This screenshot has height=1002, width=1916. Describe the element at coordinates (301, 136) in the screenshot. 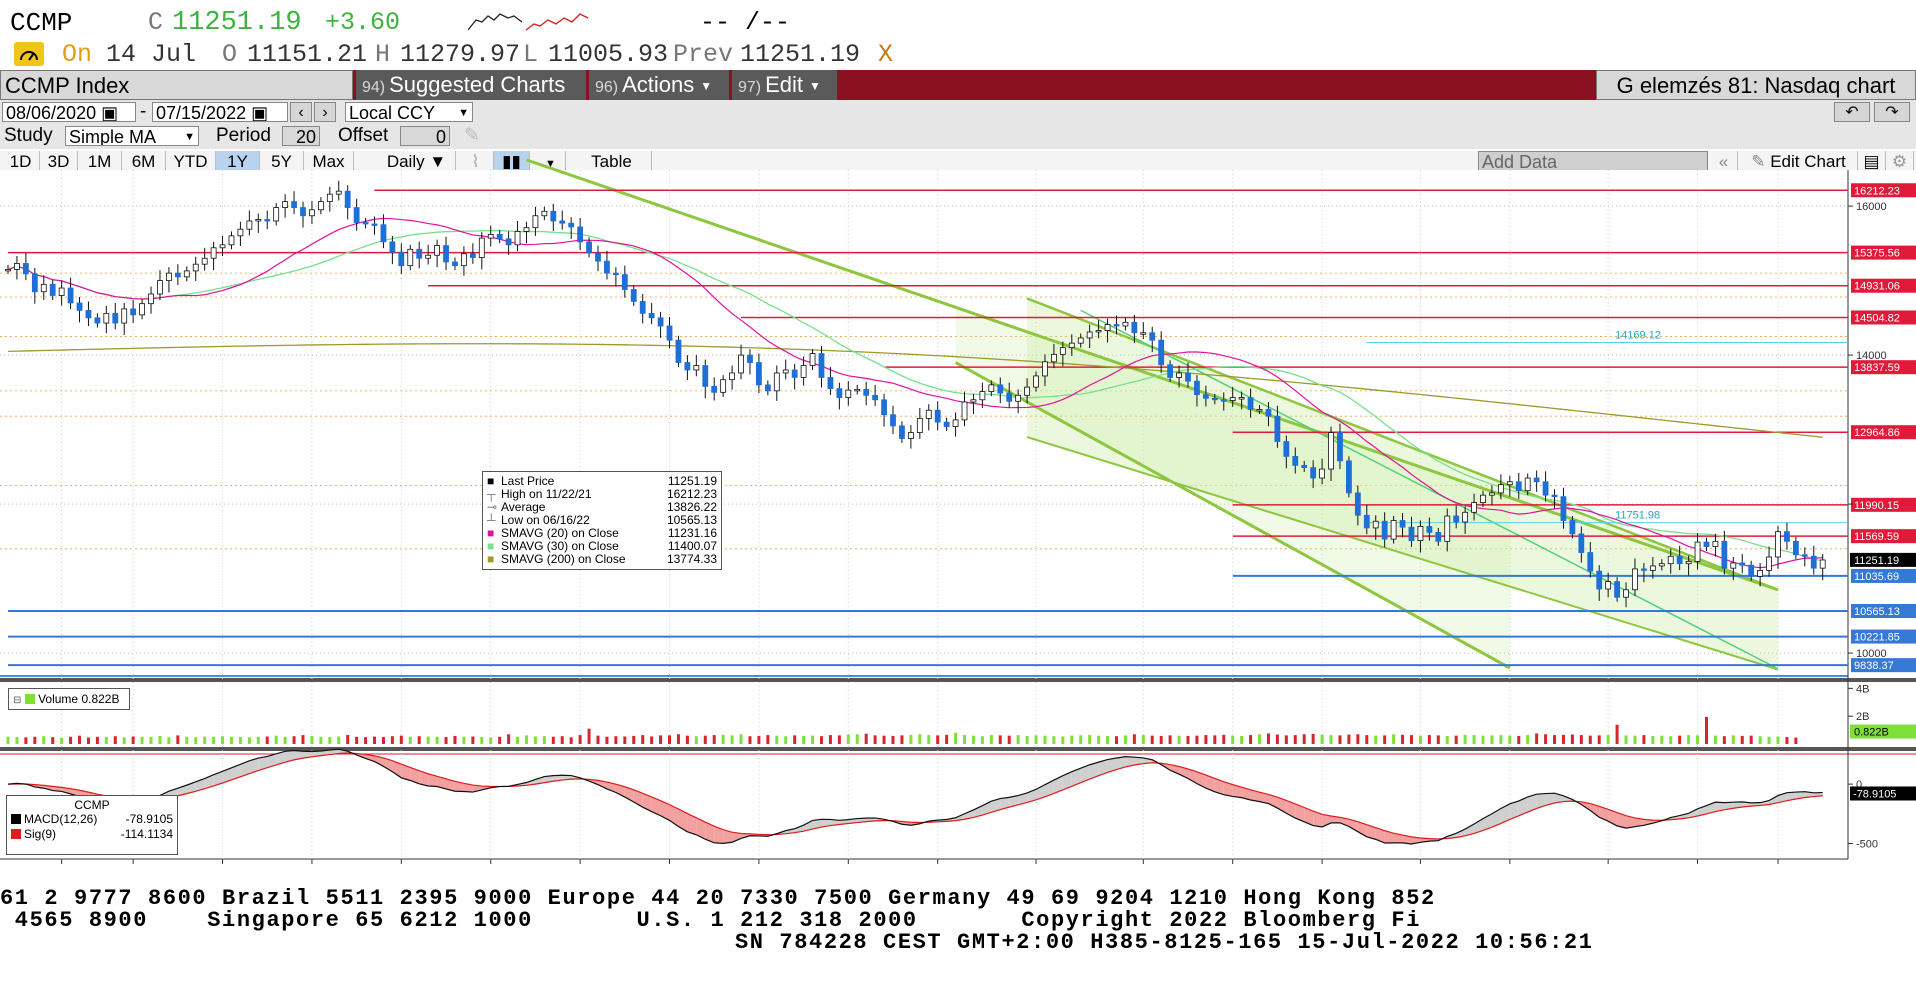

I see `period-field: 20` at that location.